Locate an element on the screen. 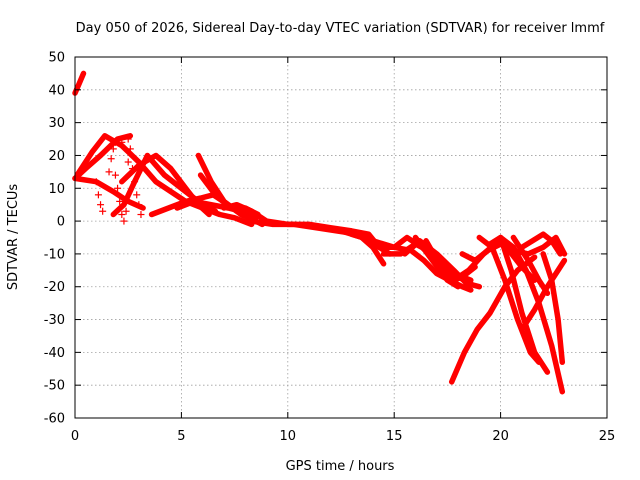 Image resolution: width=640 pixels, height=480 pixels. y-tick-label: 50 is located at coordinates (56, 58).